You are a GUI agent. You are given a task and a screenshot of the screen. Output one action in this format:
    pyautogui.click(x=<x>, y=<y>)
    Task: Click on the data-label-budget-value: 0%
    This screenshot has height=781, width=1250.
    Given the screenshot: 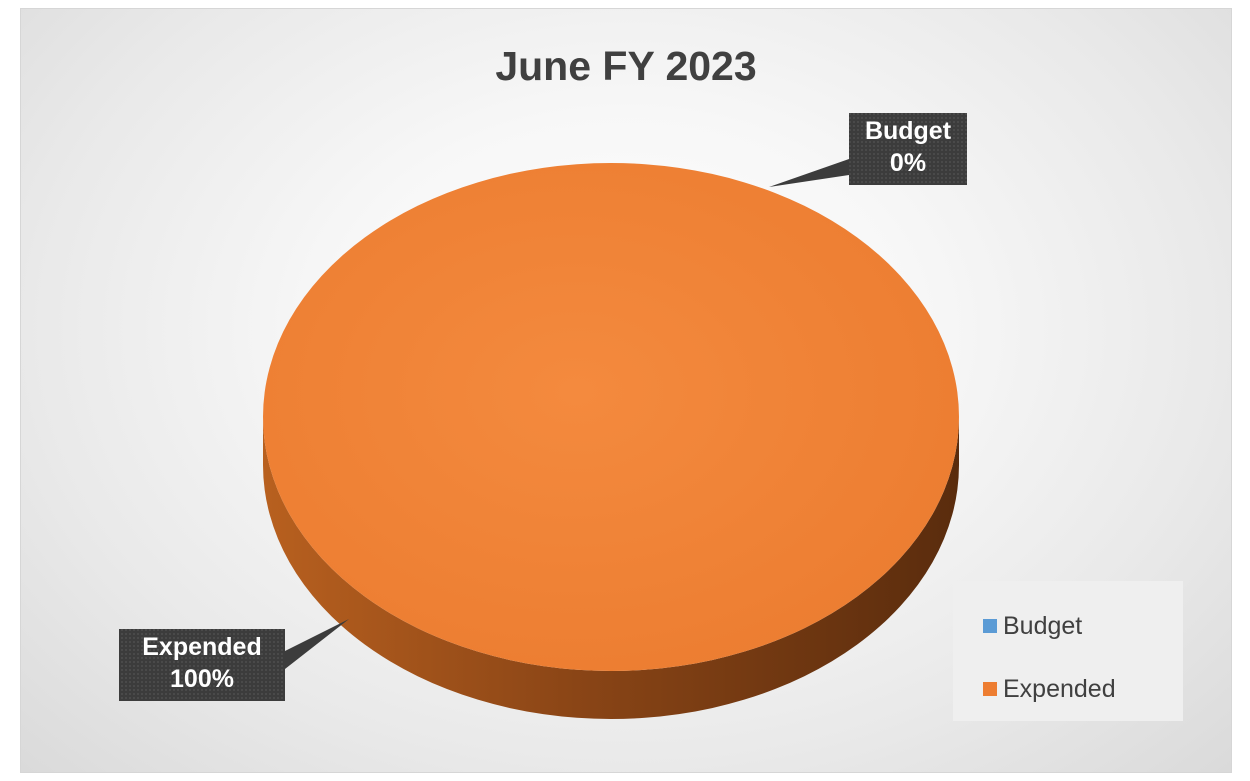 What is the action you would take?
    pyautogui.click(x=908, y=163)
    